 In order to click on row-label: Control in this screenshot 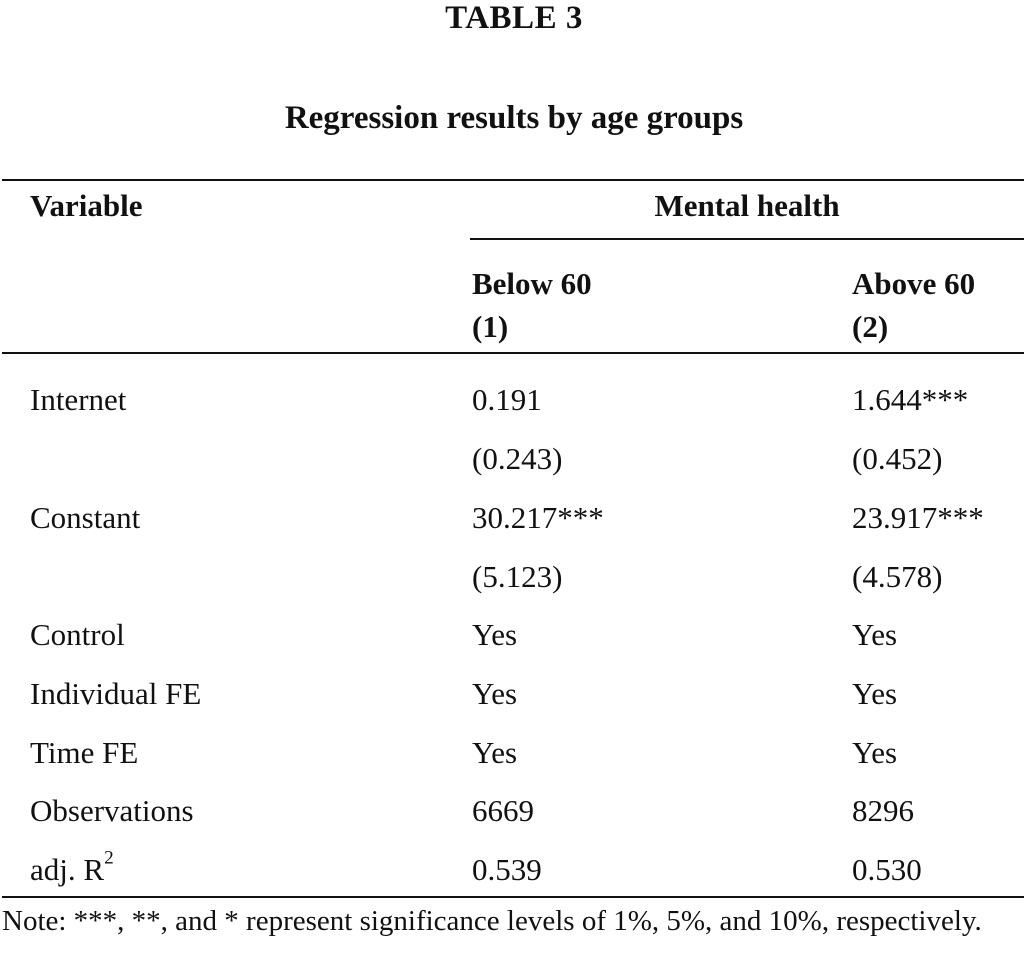, I will do `click(77, 634)`.